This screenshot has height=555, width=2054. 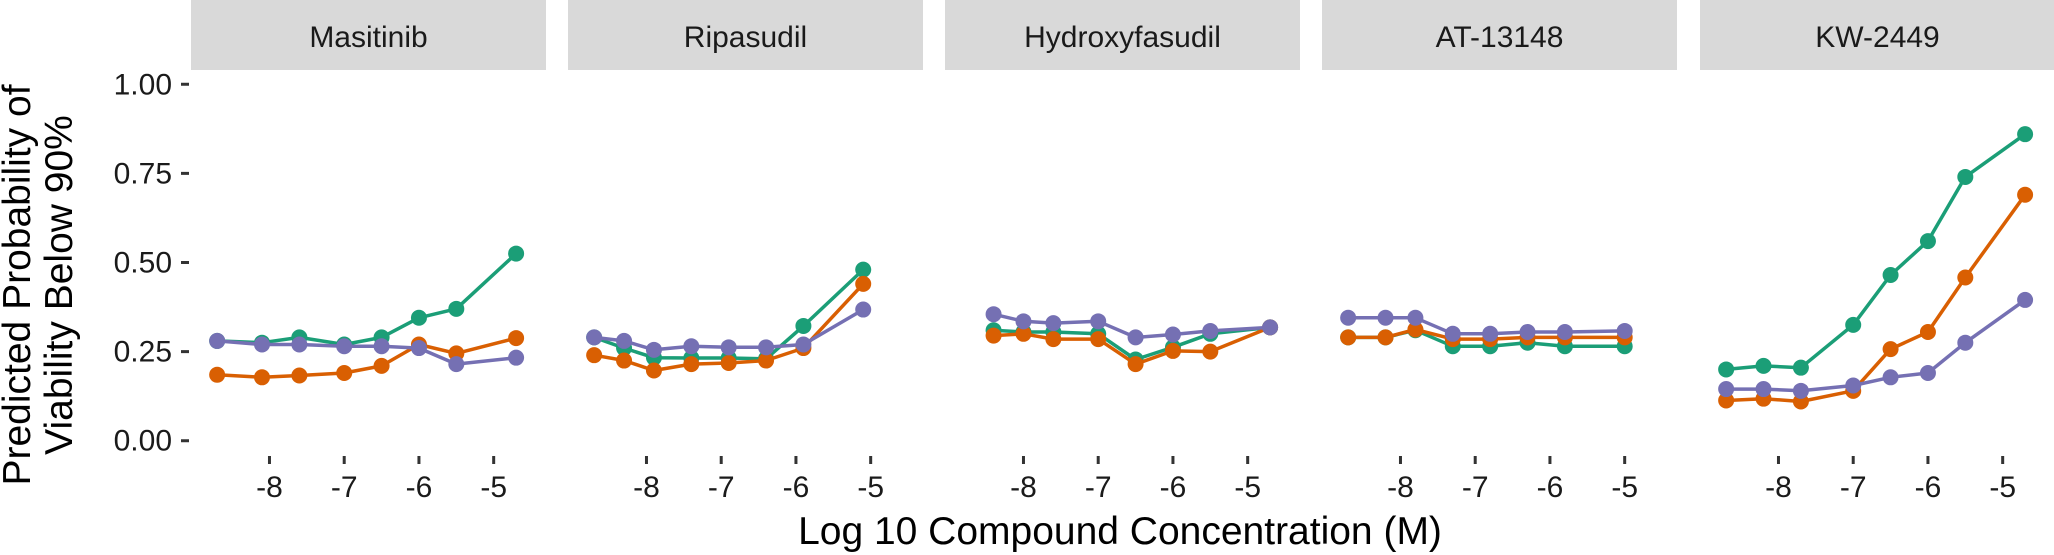 What do you see at coordinates (19, 284) in the screenshot?
I see `y-axis-title-line-1: Predicted Probability of` at bounding box center [19, 284].